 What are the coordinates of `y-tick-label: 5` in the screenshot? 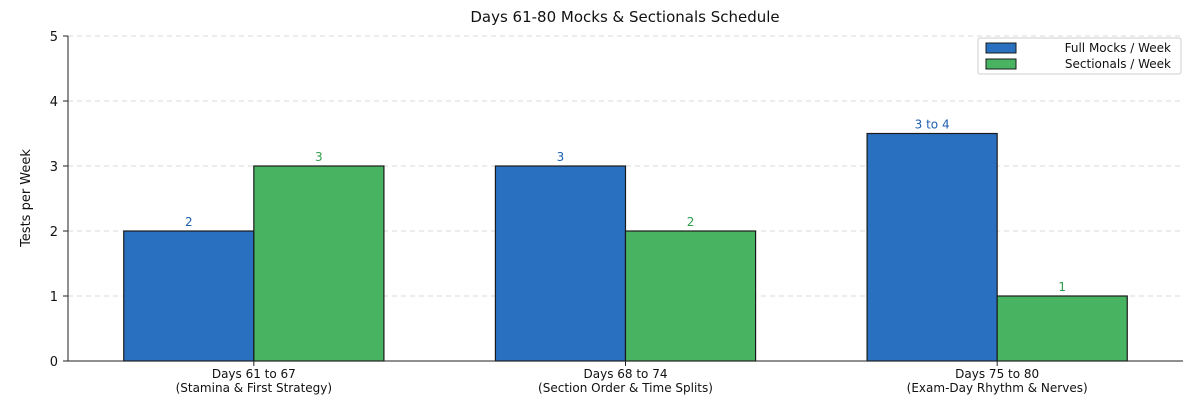 It's located at (54, 37).